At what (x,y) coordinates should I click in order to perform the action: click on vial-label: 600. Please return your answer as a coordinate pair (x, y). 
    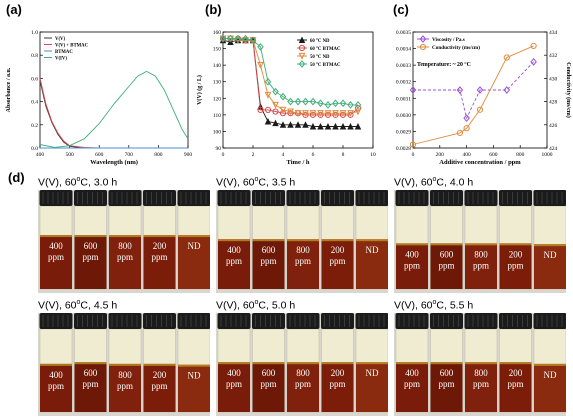
    Looking at the image, I should click on (91, 373).